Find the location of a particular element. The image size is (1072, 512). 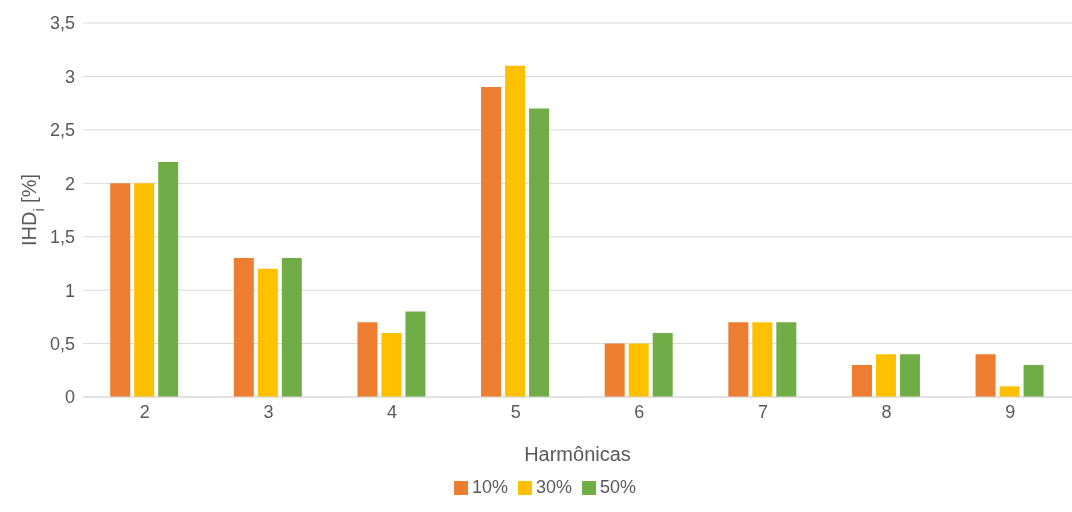

legend-label: 50% is located at coordinates (618, 487).